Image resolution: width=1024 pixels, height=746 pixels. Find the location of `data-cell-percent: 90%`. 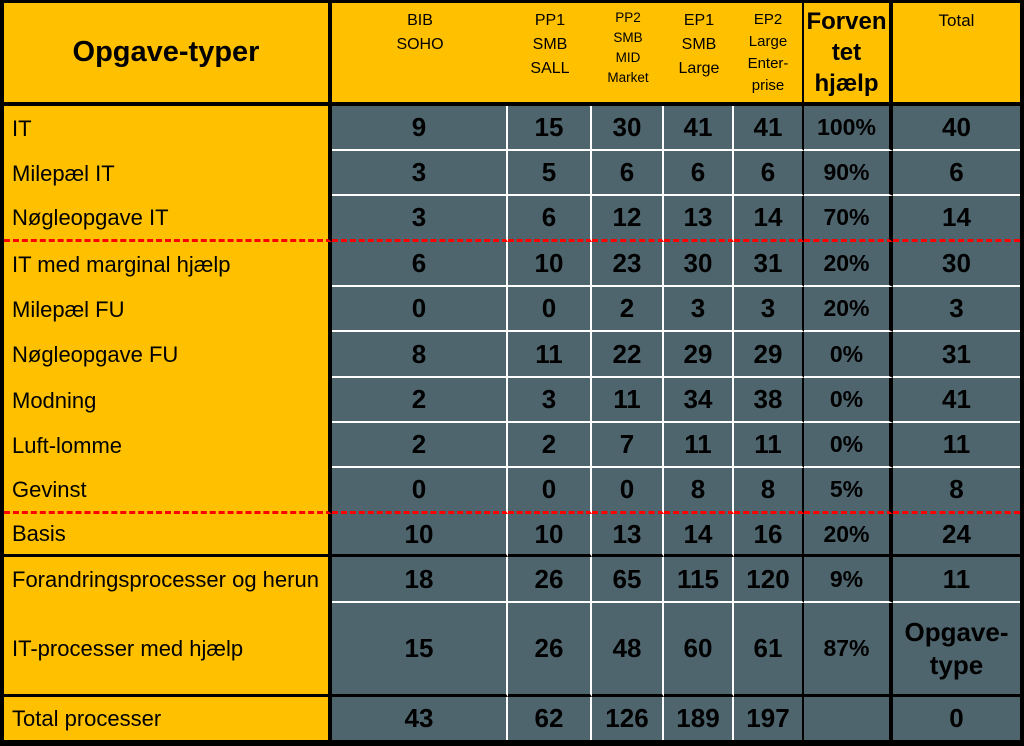

data-cell-percent: 90% is located at coordinates (848, 173).